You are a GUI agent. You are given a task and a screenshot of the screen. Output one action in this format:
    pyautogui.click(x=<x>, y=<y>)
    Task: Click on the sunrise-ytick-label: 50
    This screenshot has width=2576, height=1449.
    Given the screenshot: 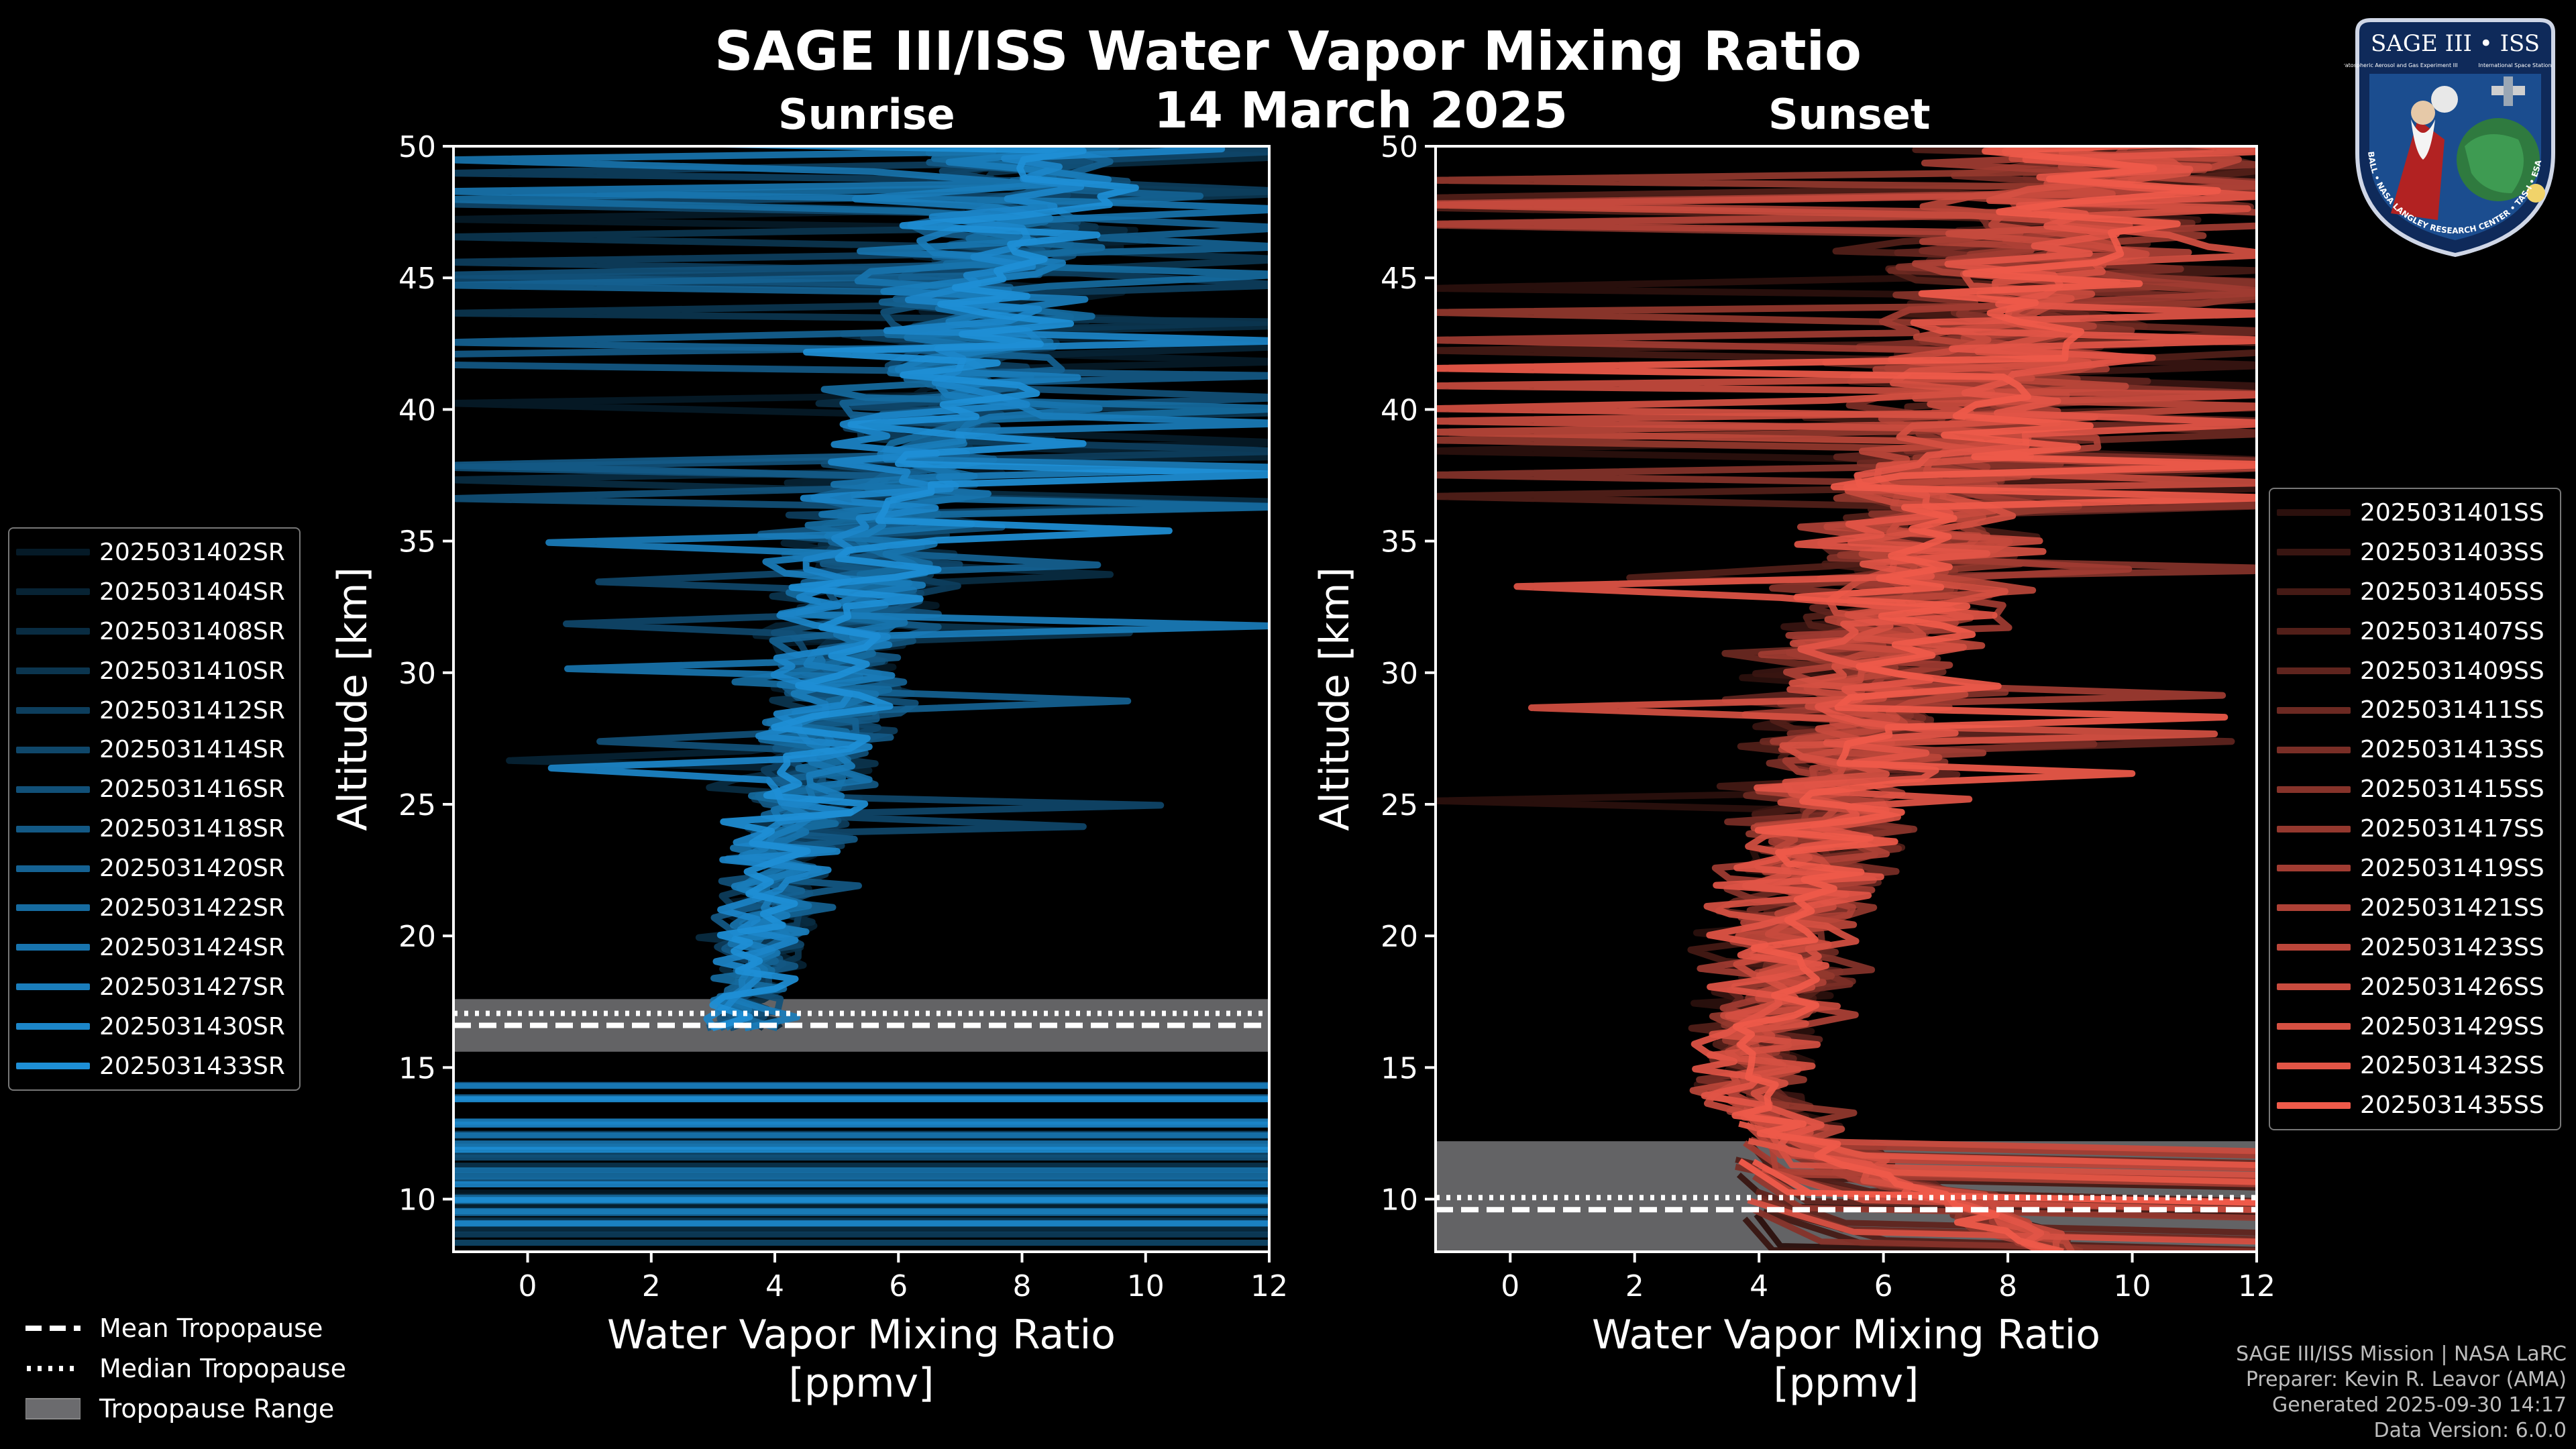 What is the action you would take?
    pyautogui.click(x=417, y=147)
    